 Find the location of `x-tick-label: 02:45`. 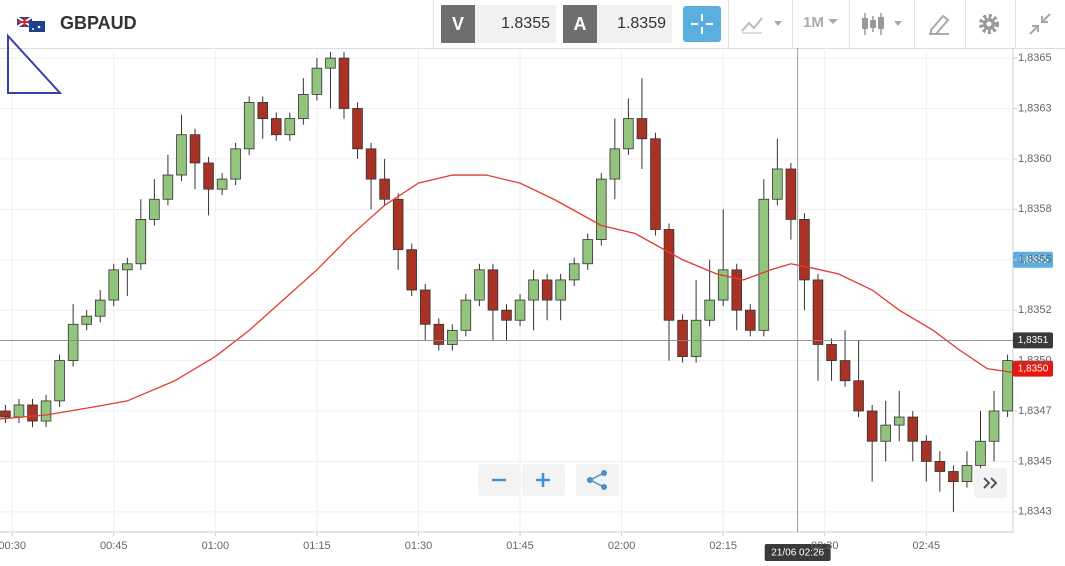

x-tick-label: 02:45 is located at coordinates (927, 546).